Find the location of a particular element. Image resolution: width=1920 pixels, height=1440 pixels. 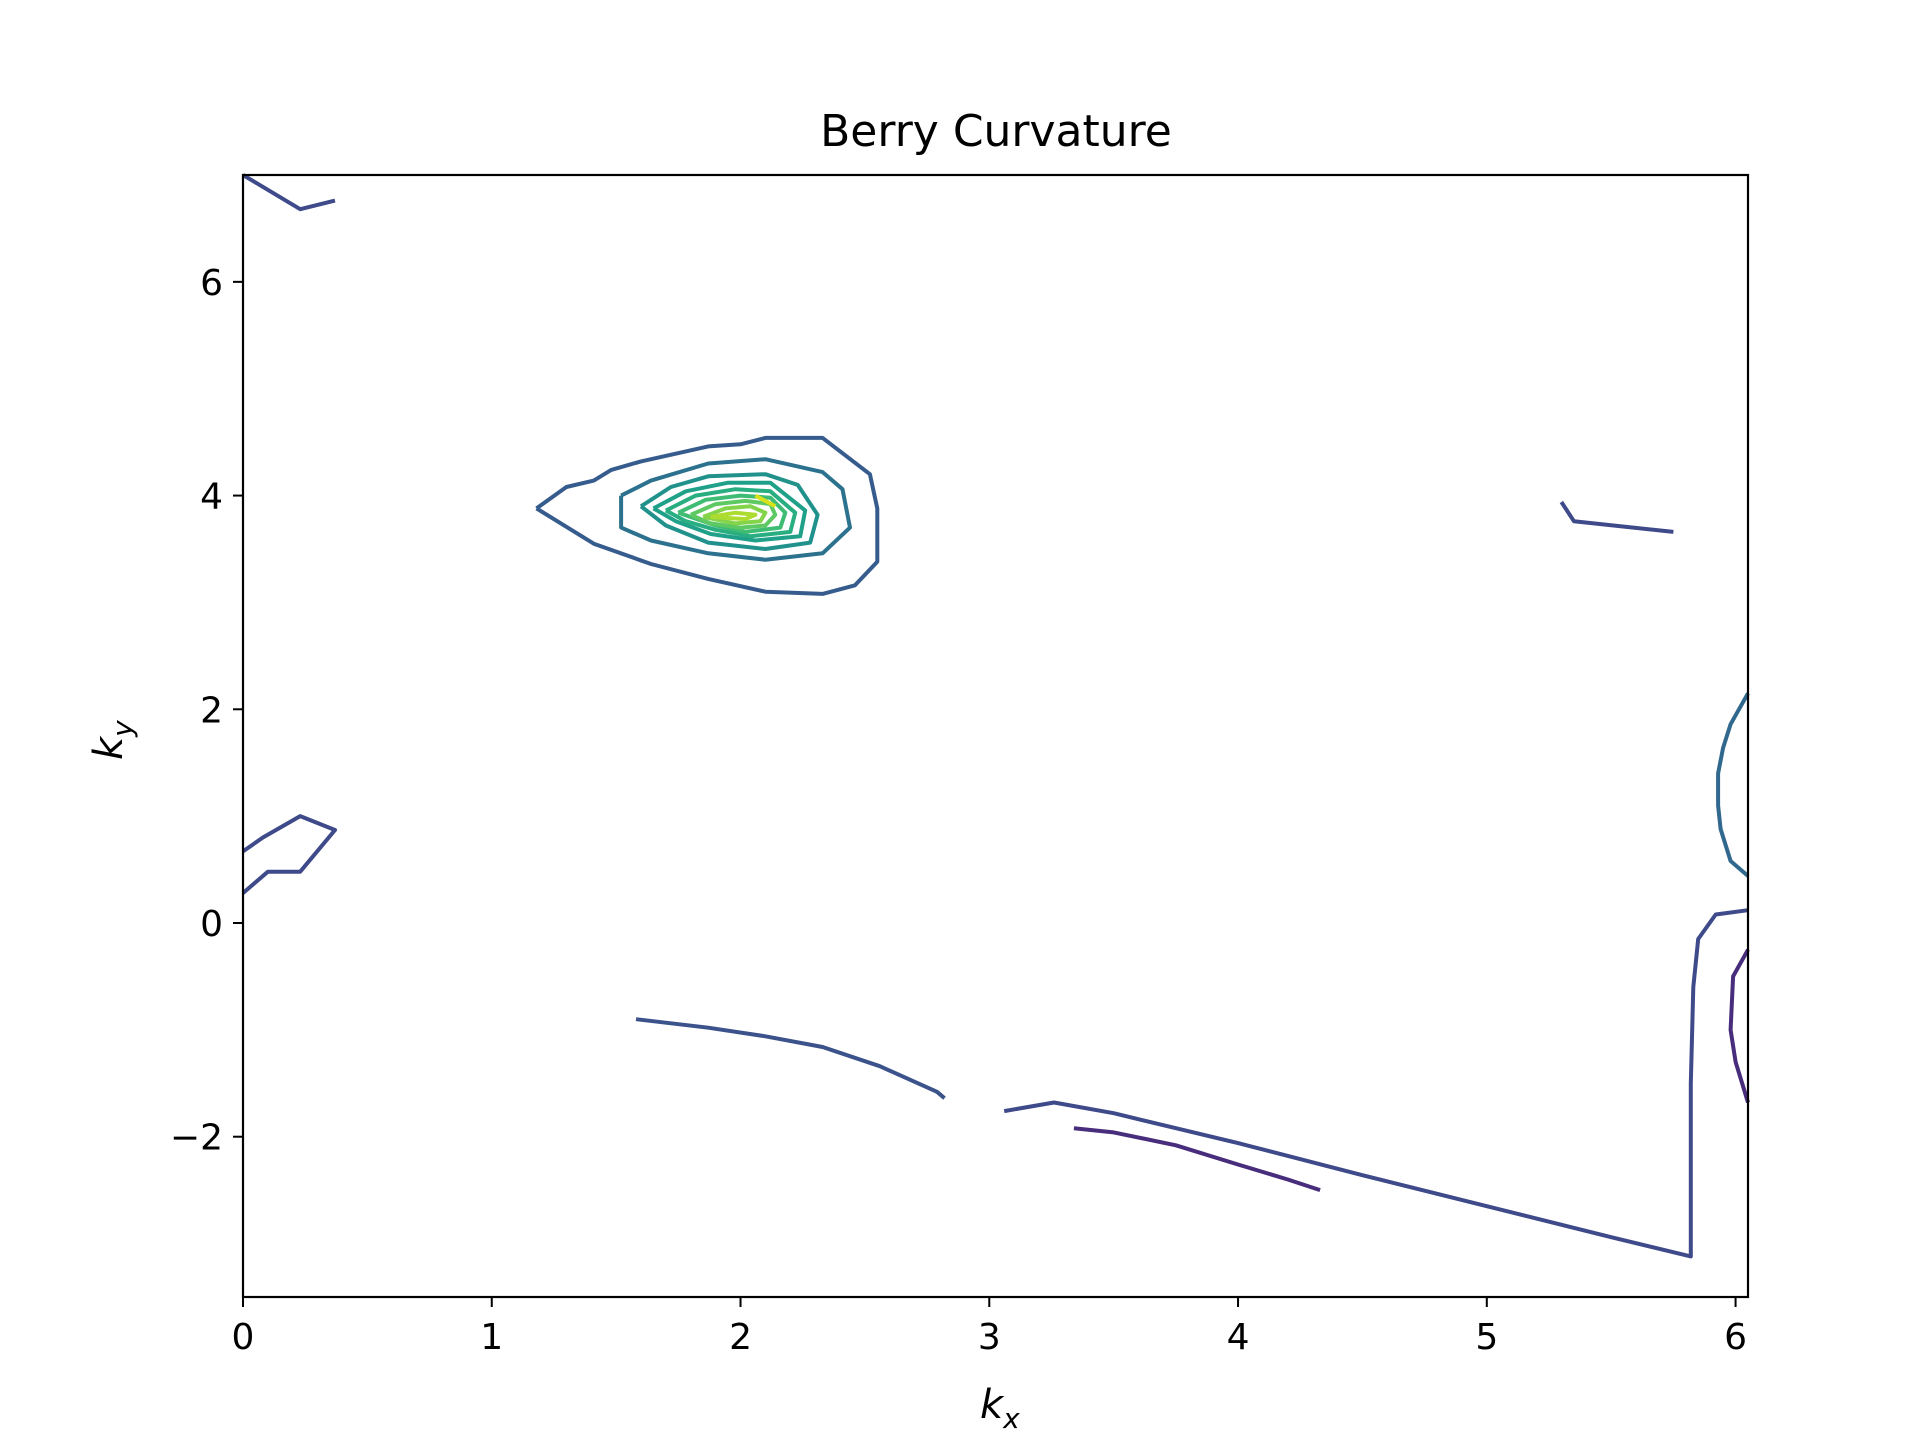

y-tick-label: 6 is located at coordinates (211, 283).